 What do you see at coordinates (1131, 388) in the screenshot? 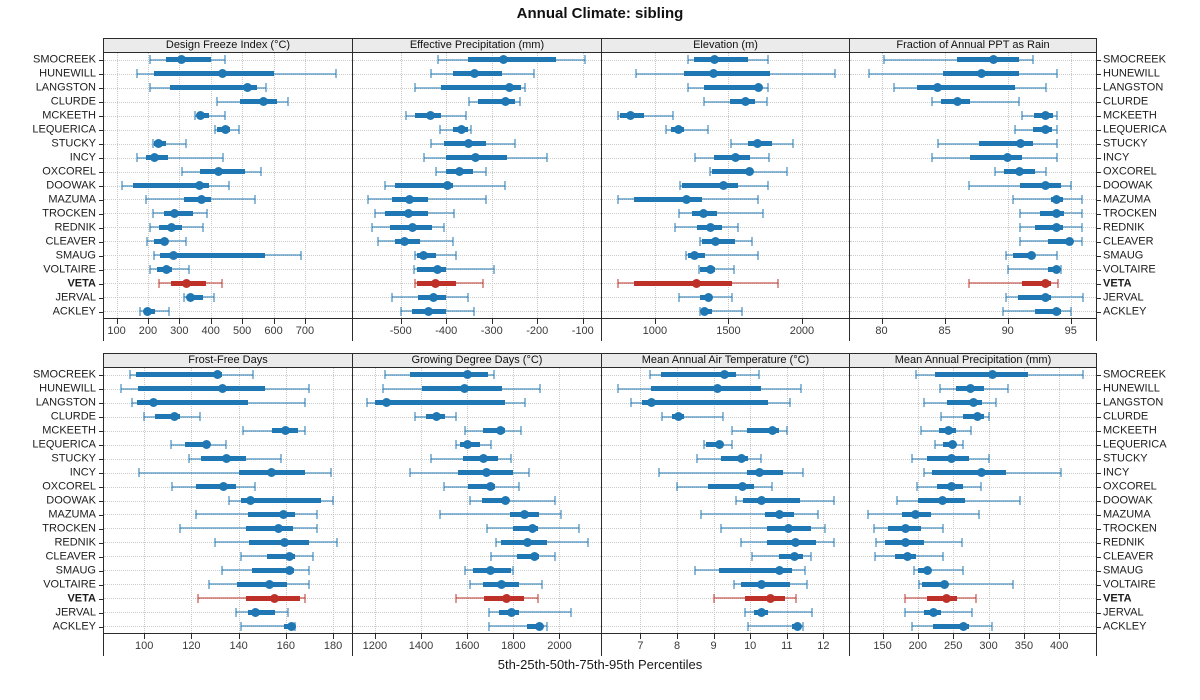
I see `station-label: HUNEWILL` at bounding box center [1131, 388].